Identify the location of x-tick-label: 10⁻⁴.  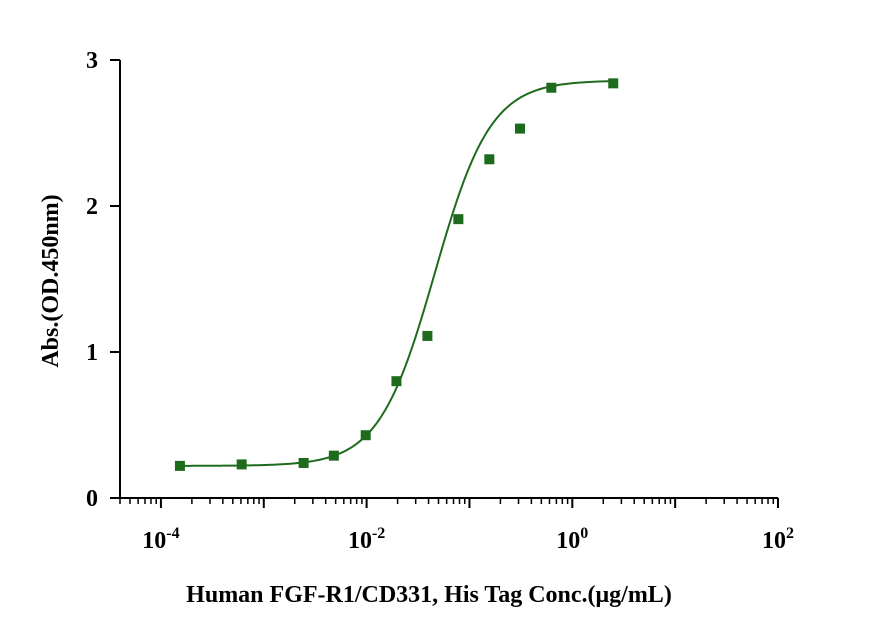
(160, 539).